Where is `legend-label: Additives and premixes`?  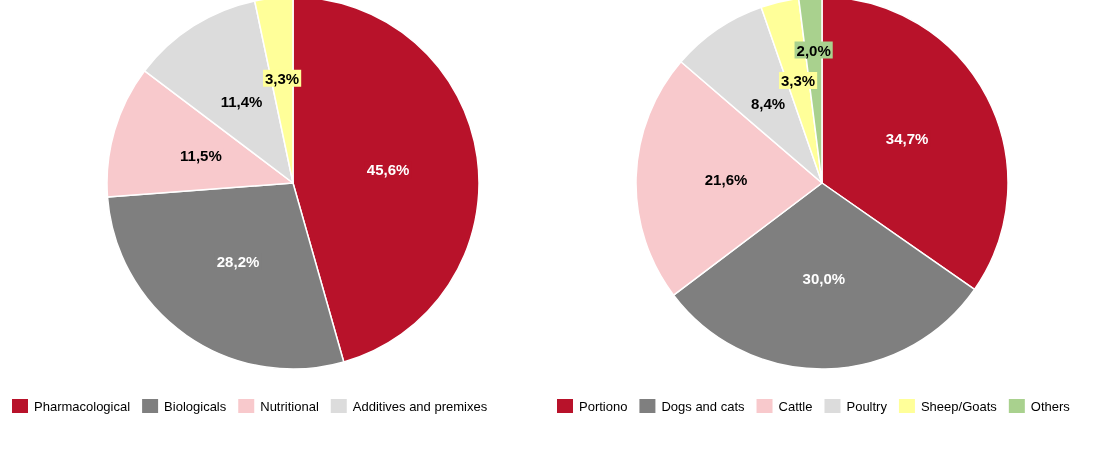
legend-label: Additives and premixes is located at coordinates (420, 406).